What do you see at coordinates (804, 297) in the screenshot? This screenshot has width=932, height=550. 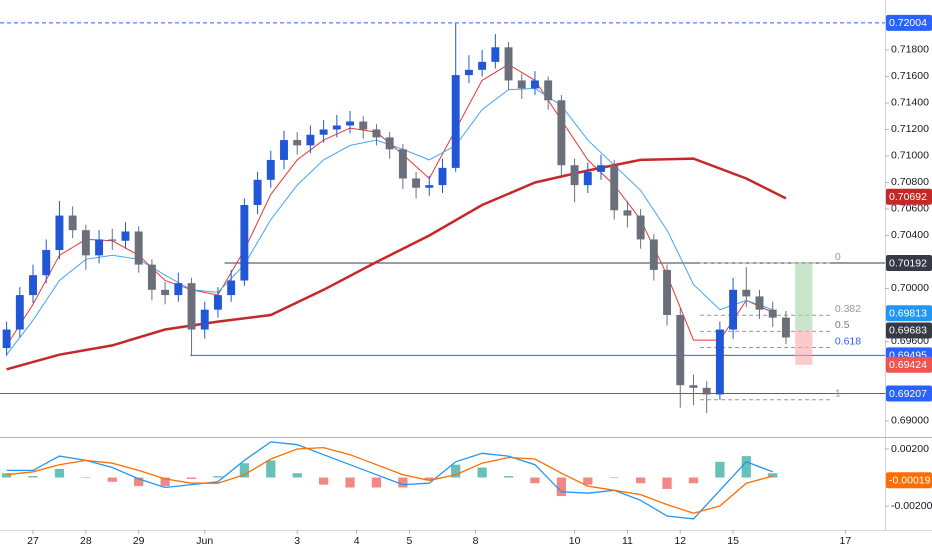 I see `position-target` at bounding box center [804, 297].